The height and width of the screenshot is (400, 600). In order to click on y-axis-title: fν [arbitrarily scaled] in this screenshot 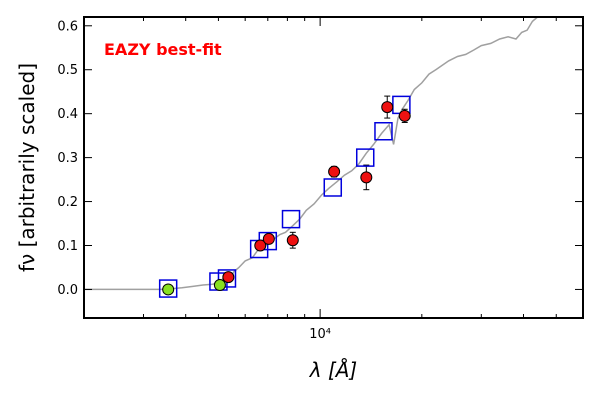, I will do `click(27, 167)`.